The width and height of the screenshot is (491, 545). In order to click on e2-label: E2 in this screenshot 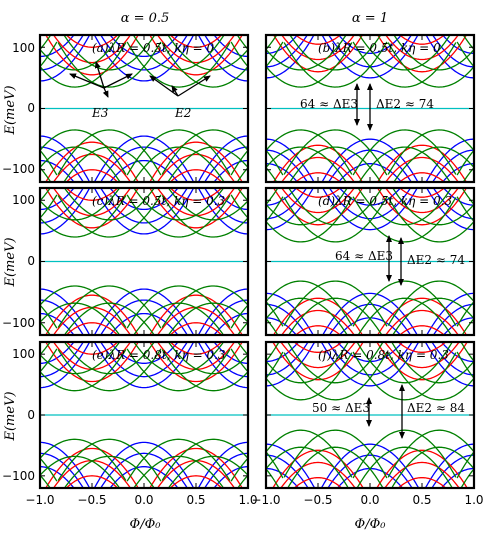, I will do `click(182, 113)`.